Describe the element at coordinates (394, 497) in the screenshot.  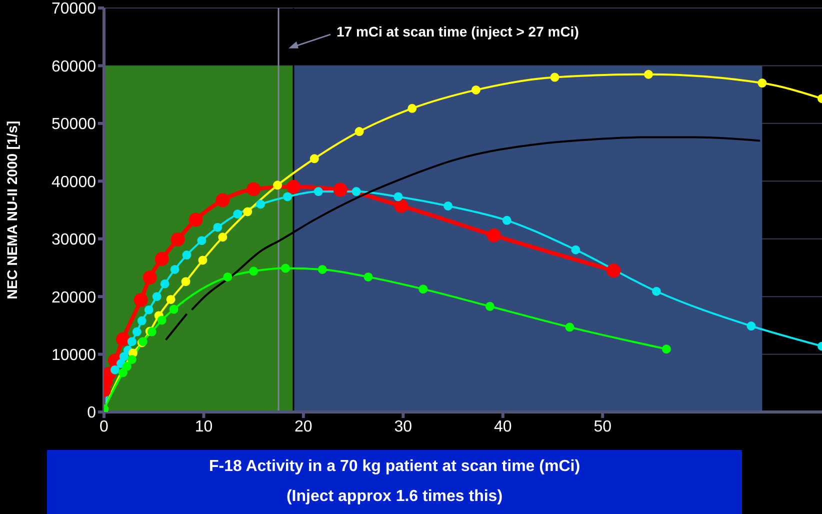
I see `text: (Inject approx 1.6 times this)` at that location.